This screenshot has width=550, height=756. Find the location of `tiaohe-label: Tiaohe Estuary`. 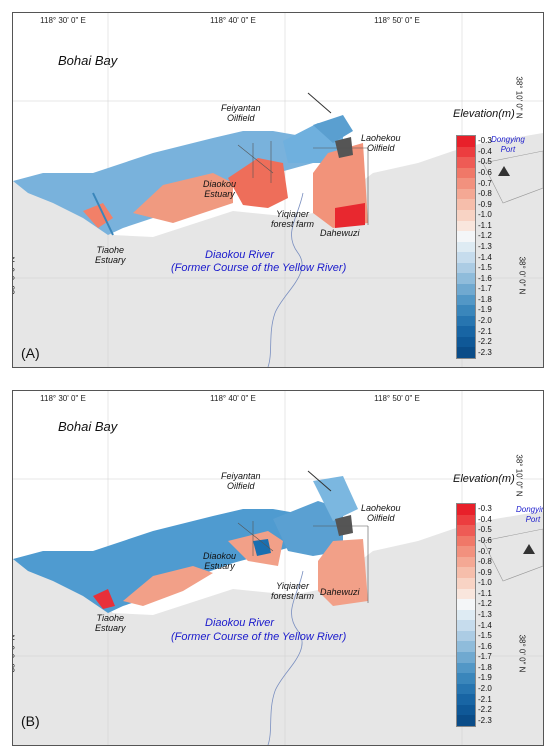

tiaohe-label: Tiaohe Estuary is located at coordinates (110, 255).